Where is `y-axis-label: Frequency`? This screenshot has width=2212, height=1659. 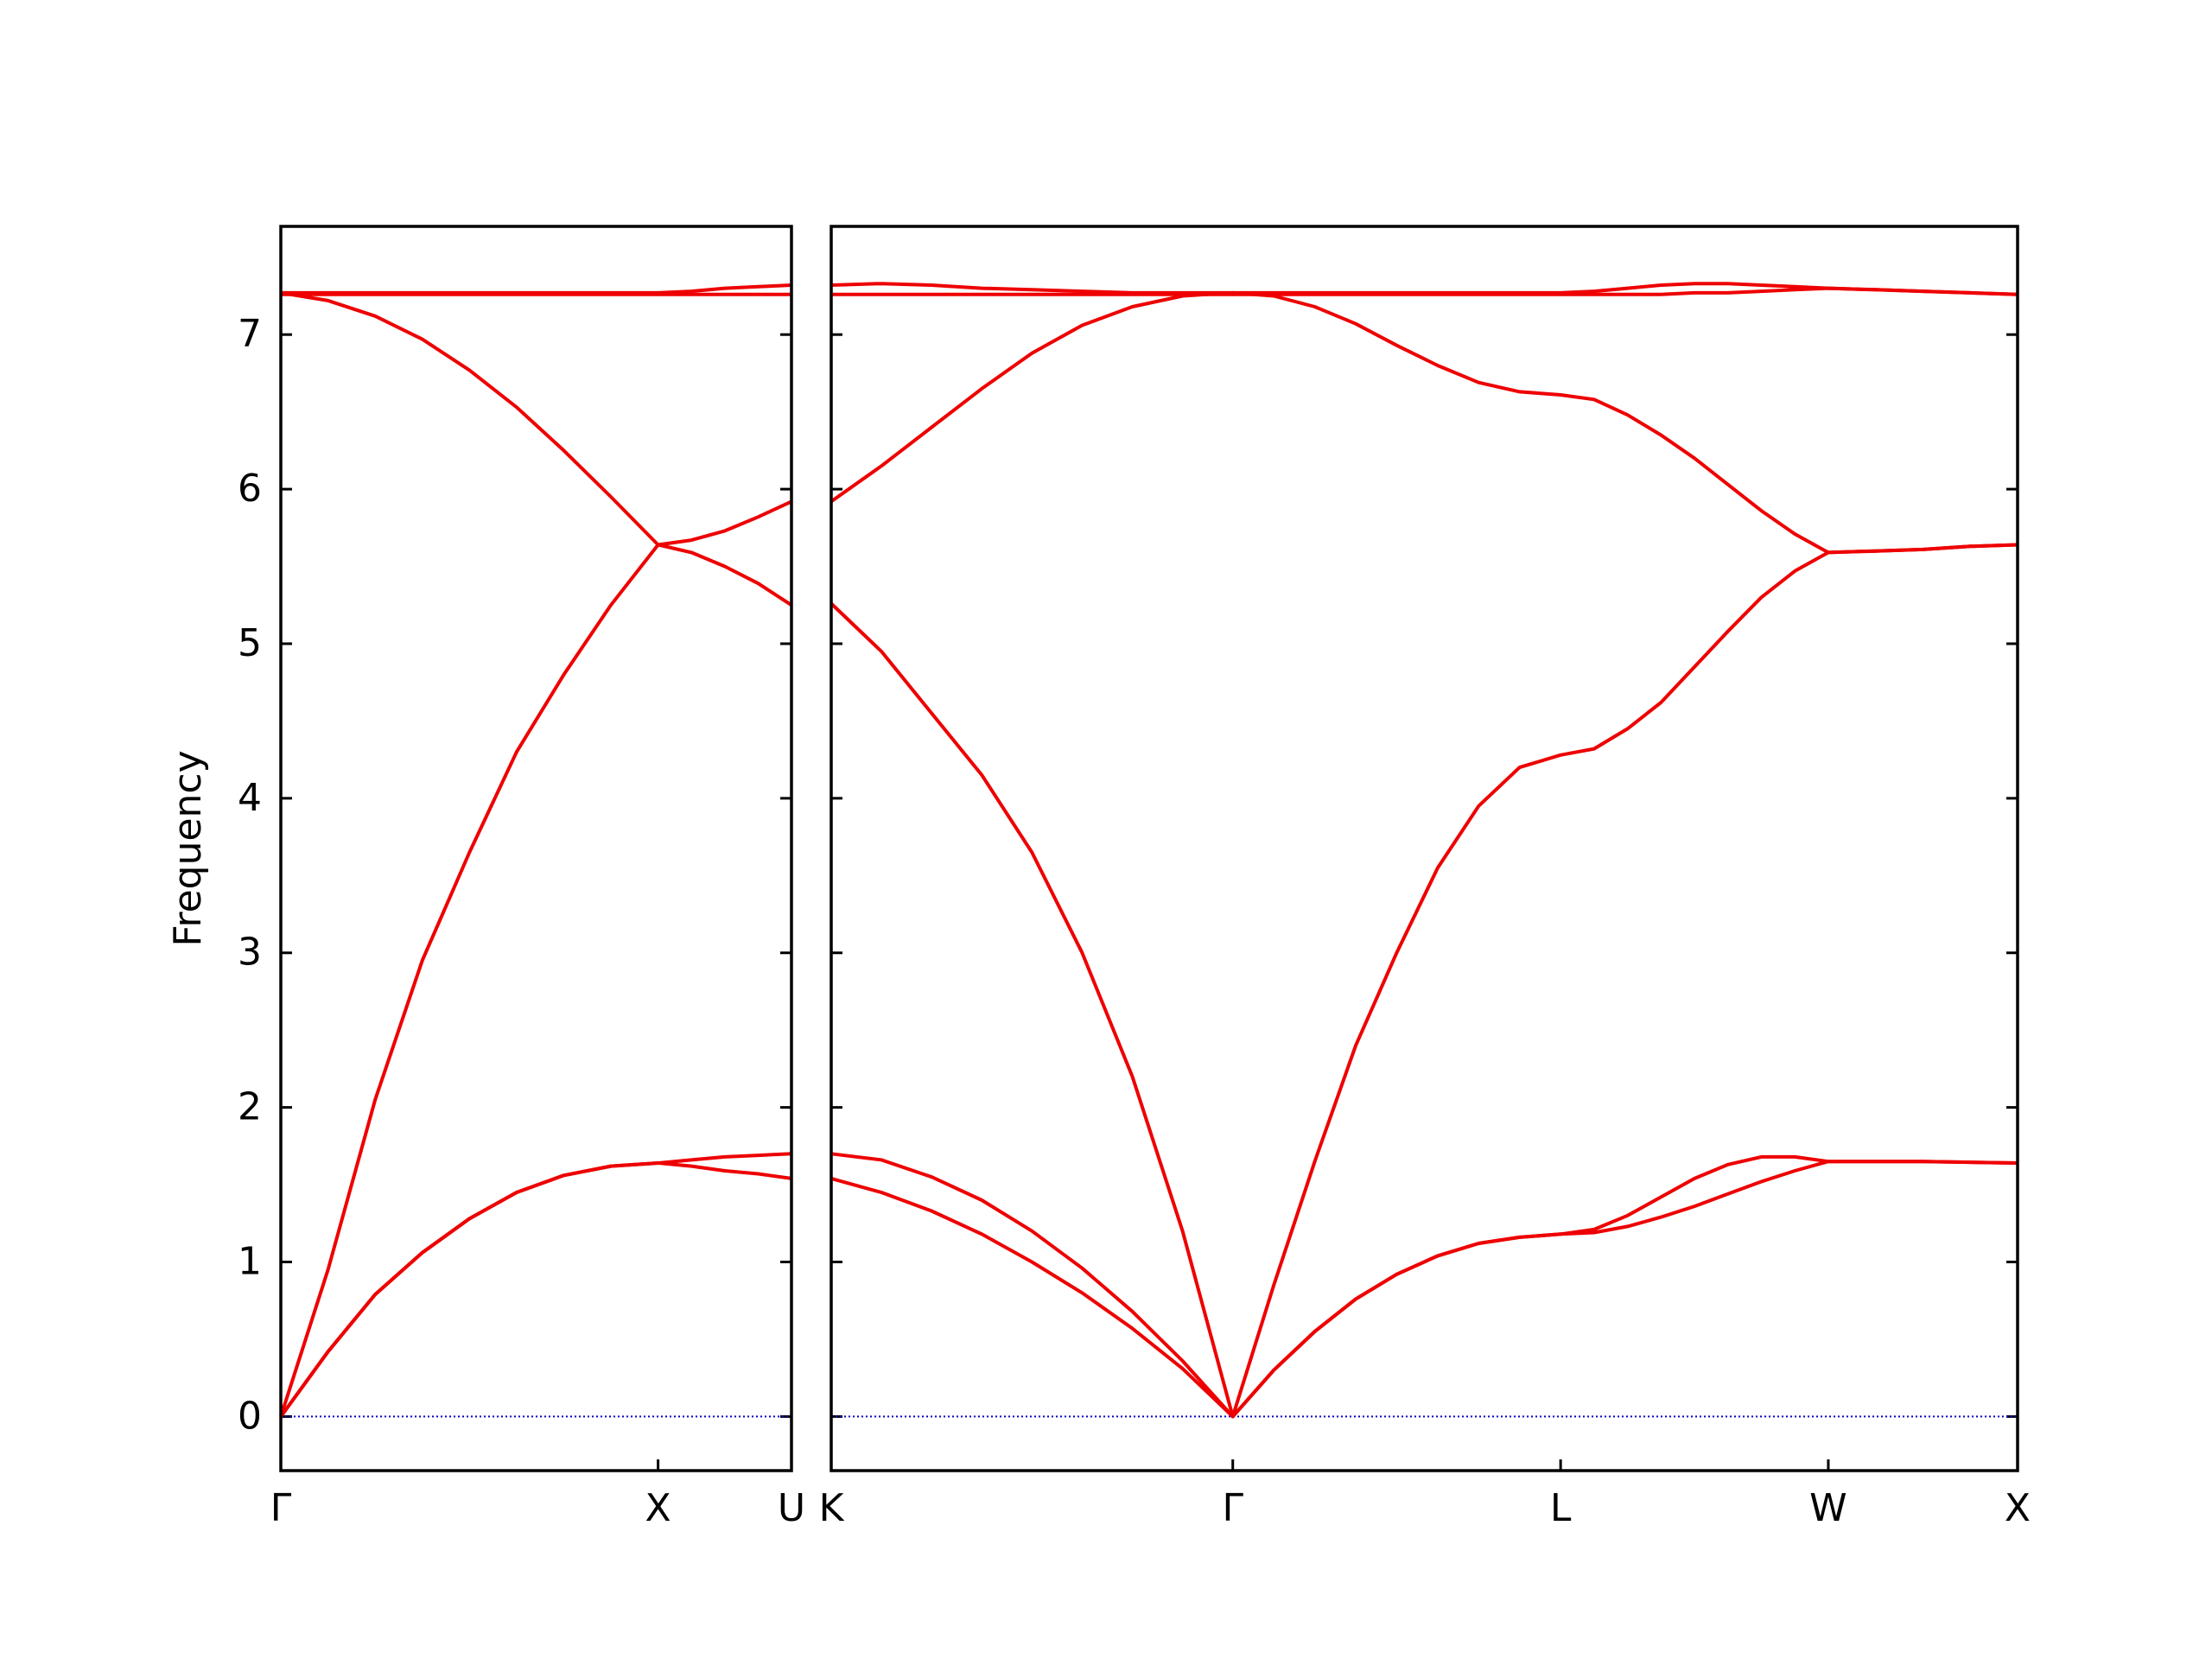
y-axis-label: Frequency is located at coordinates (188, 848).